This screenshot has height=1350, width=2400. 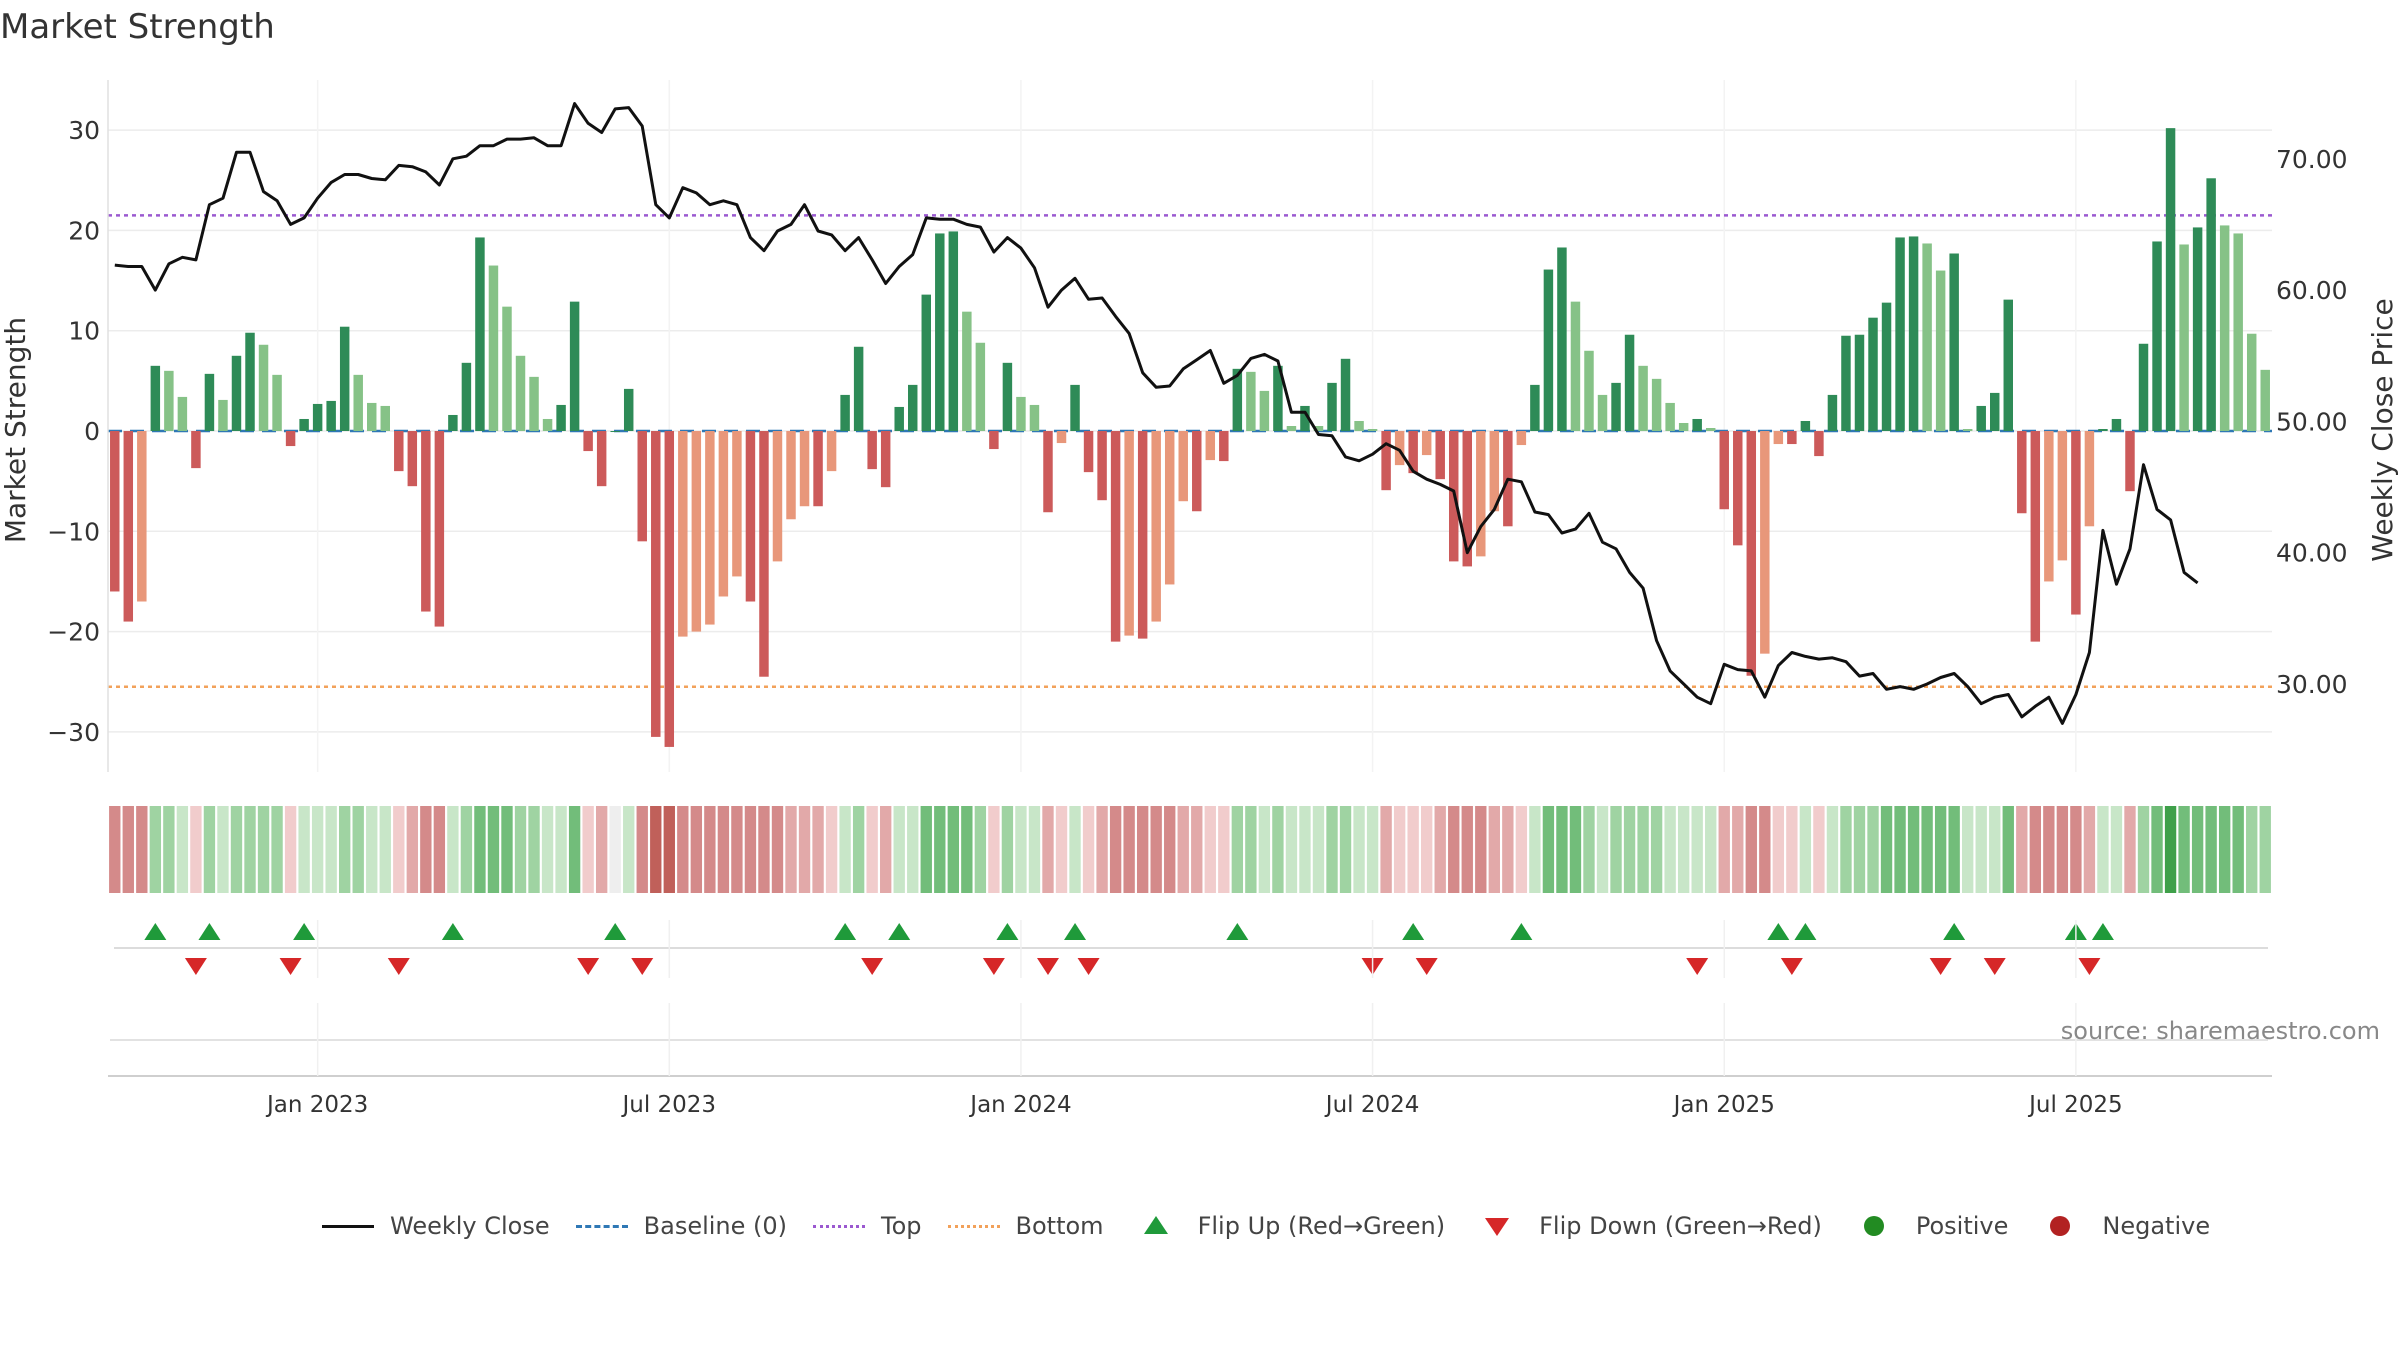 What do you see at coordinates (137, 27) in the screenshot?
I see `chart-title: Market Strength` at bounding box center [137, 27].